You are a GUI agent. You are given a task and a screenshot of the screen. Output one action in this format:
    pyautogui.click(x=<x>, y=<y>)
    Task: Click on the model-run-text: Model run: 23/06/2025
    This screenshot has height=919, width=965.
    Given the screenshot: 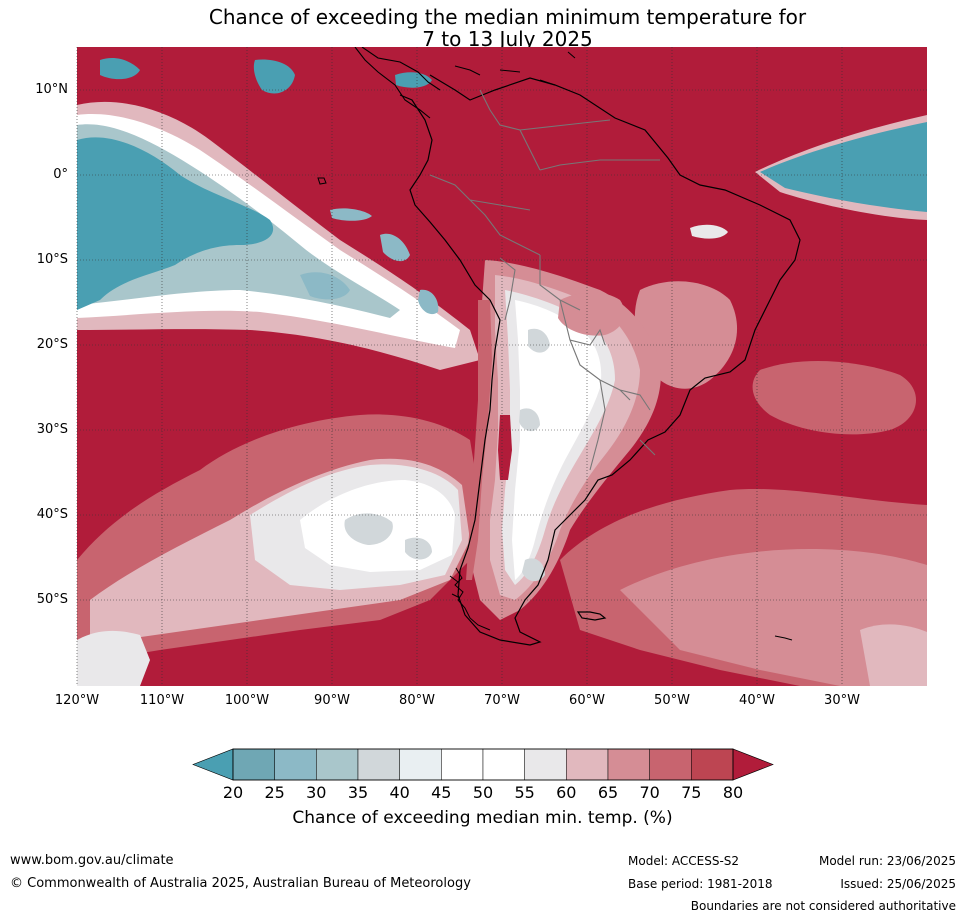 What is the action you would take?
    pyautogui.click(x=887, y=861)
    